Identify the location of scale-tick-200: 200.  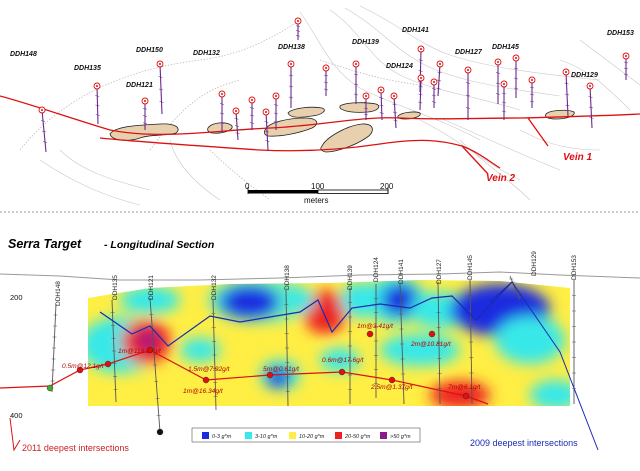
(387, 186).